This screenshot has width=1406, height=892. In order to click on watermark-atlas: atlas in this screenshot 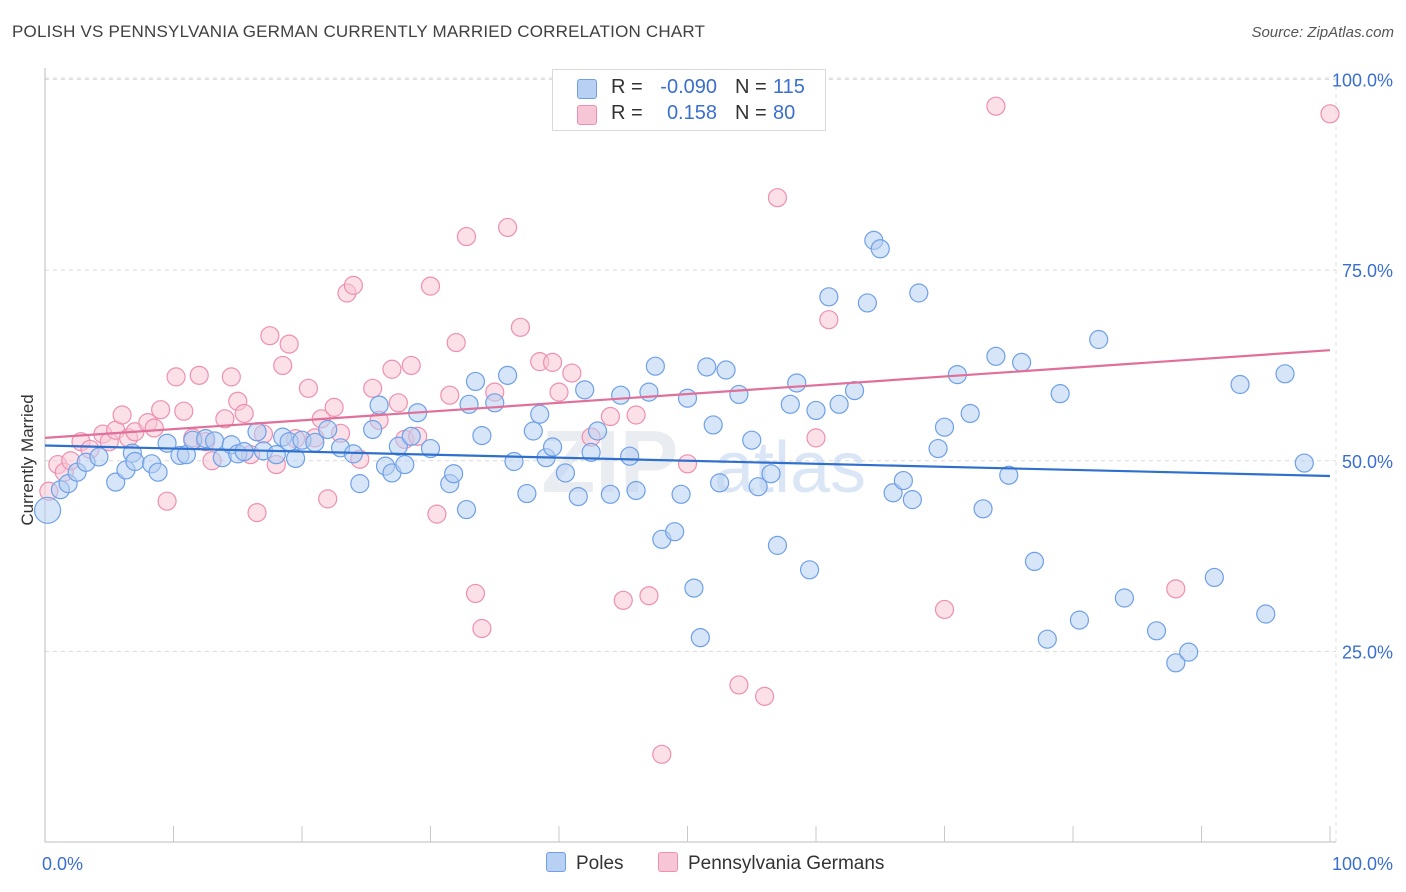, I will do `click(790, 468)`.